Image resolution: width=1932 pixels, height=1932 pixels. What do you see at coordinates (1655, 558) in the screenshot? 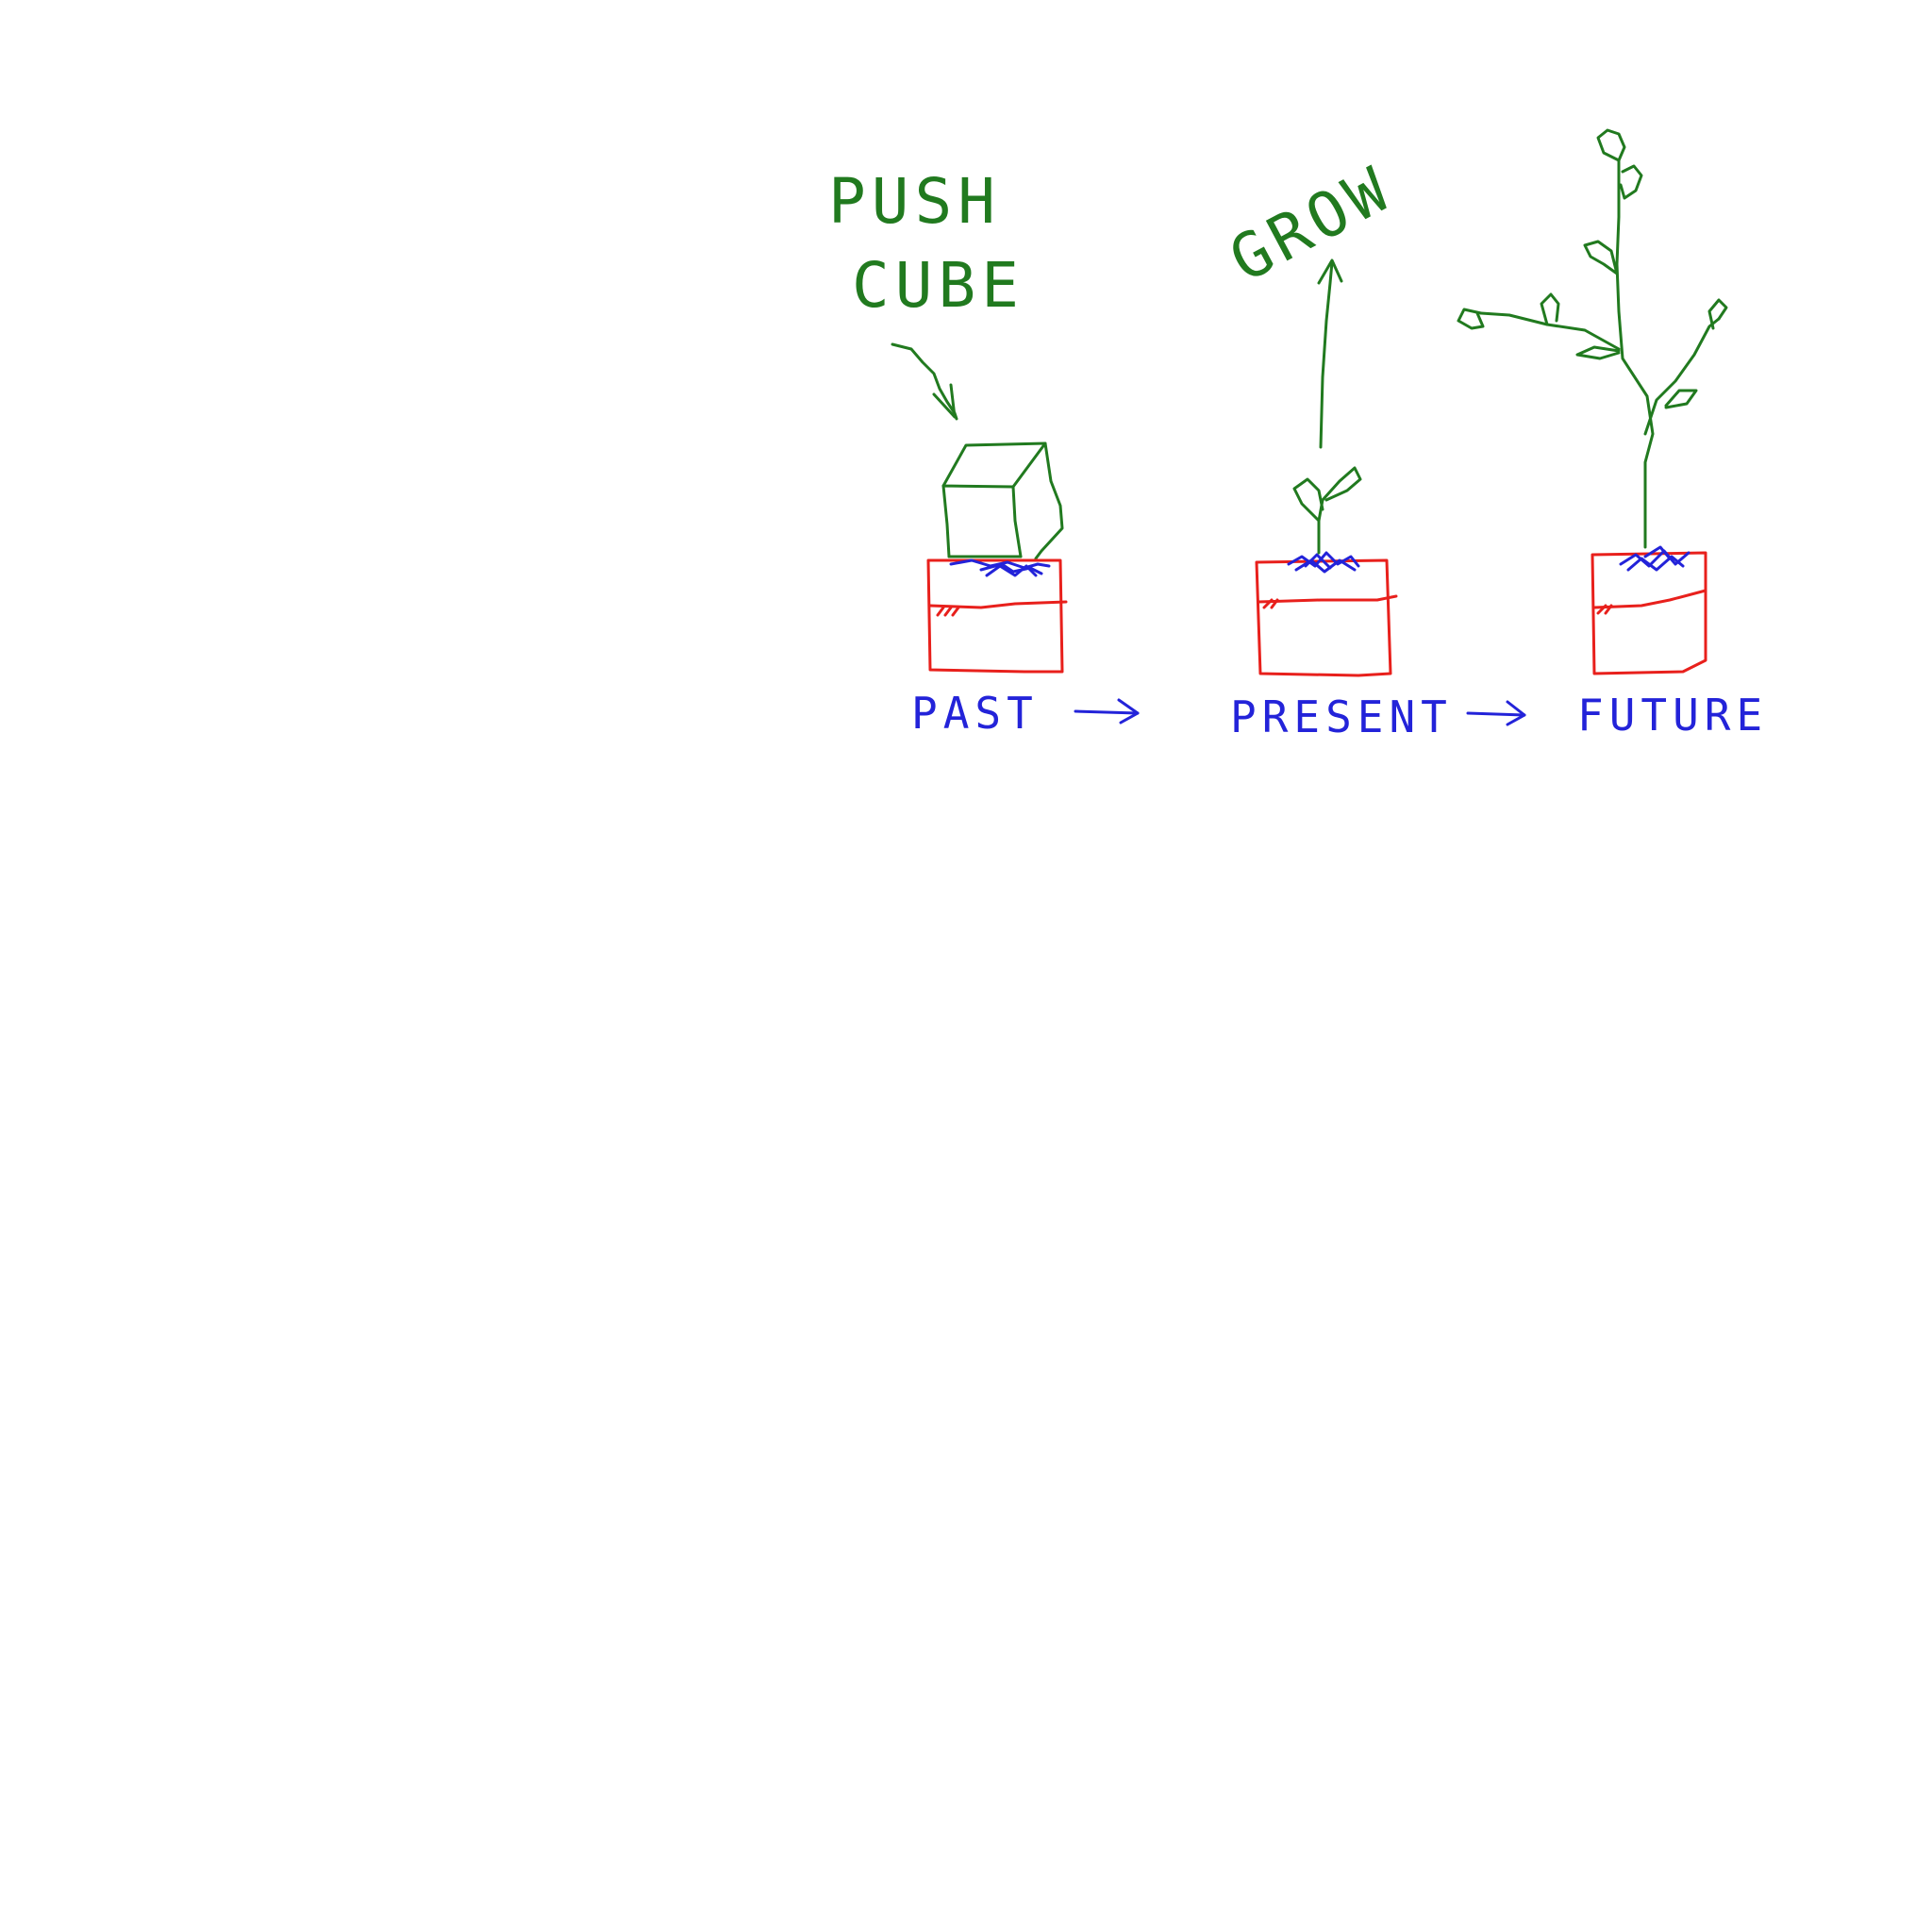
I see `soil-future` at bounding box center [1655, 558].